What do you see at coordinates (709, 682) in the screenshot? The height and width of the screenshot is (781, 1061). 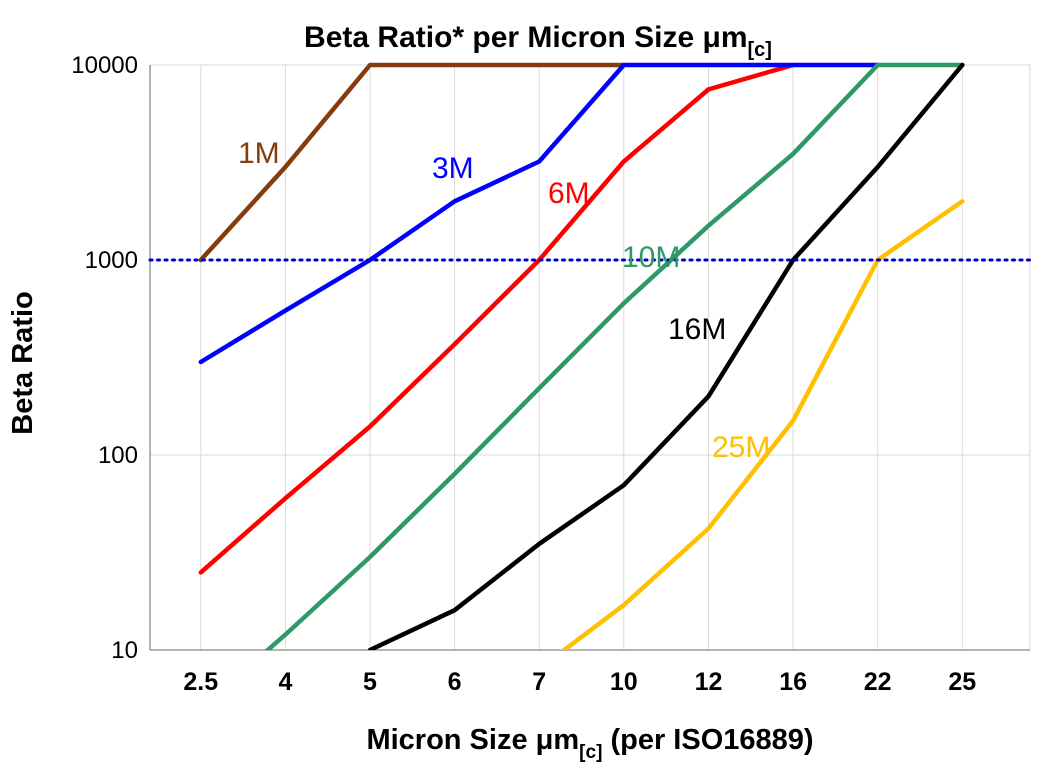 I see `x-tick-label: 12` at bounding box center [709, 682].